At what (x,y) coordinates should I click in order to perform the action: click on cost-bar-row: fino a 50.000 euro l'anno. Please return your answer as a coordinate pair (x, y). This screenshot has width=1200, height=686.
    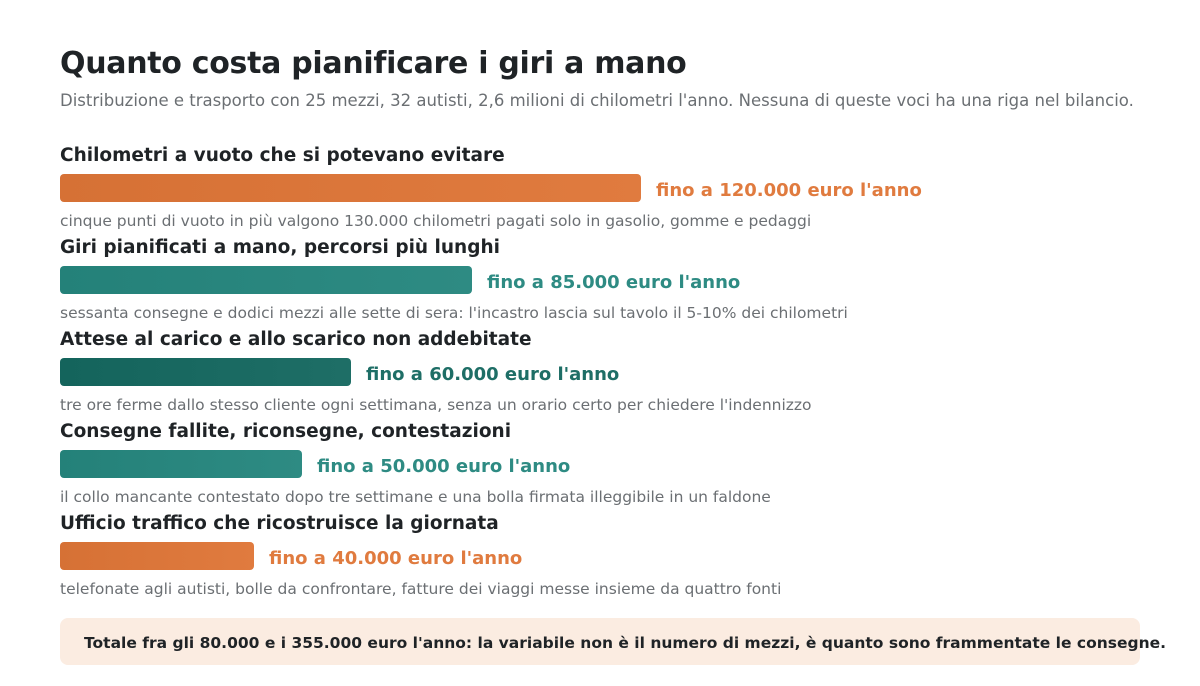
    Looking at the image, I should click on (600, 464).